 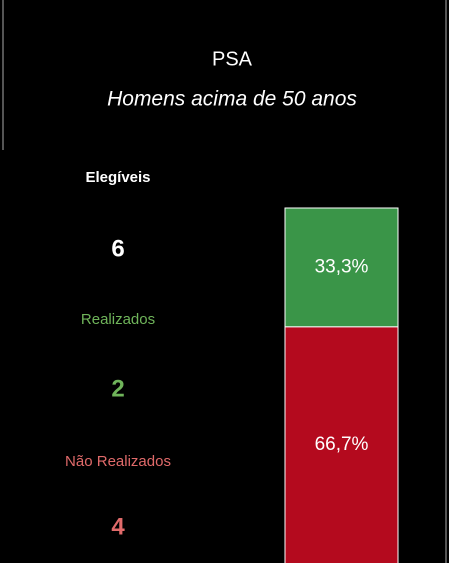 I want to click on kpi-label: Realizados, so click(x=118, y=319).